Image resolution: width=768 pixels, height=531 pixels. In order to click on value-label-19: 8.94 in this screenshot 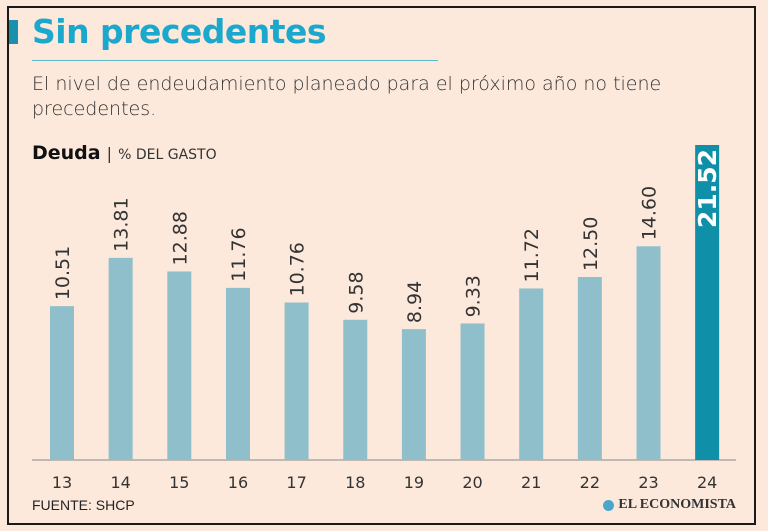, I will do `click(415, 302)`.